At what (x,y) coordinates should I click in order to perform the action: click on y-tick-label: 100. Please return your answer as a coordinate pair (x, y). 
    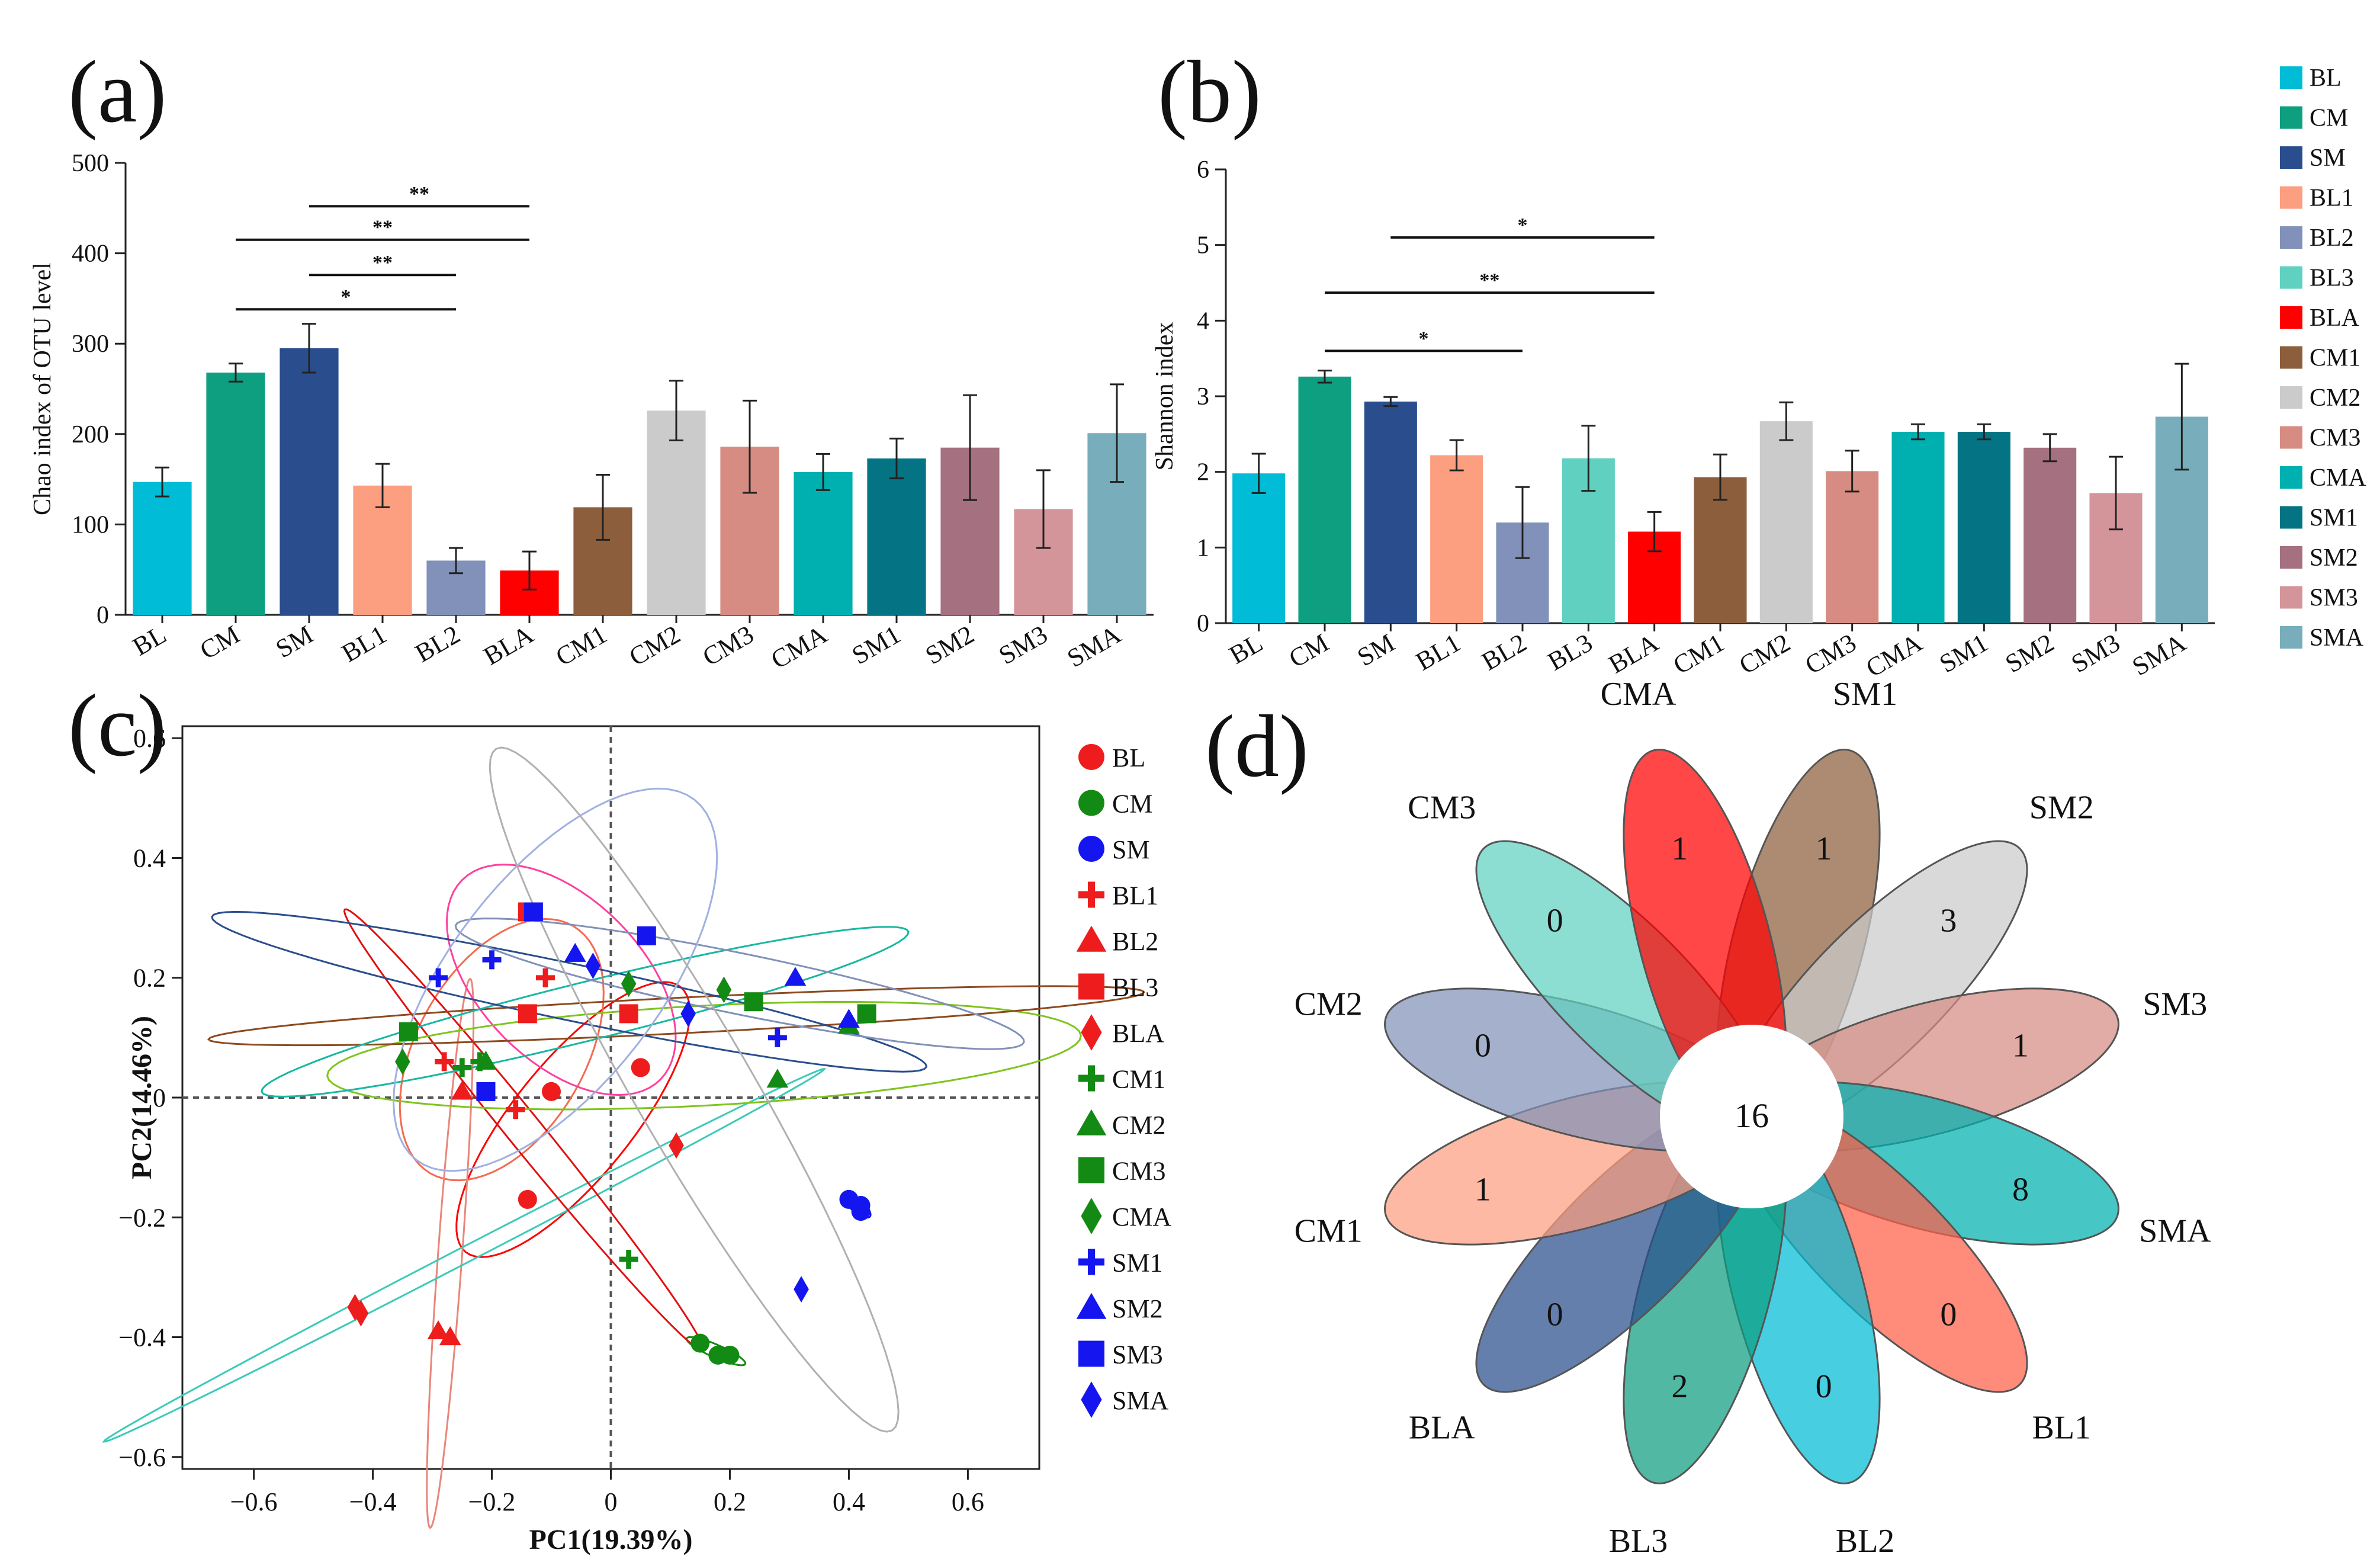
    Looking at the image, I should click on (91, 524).